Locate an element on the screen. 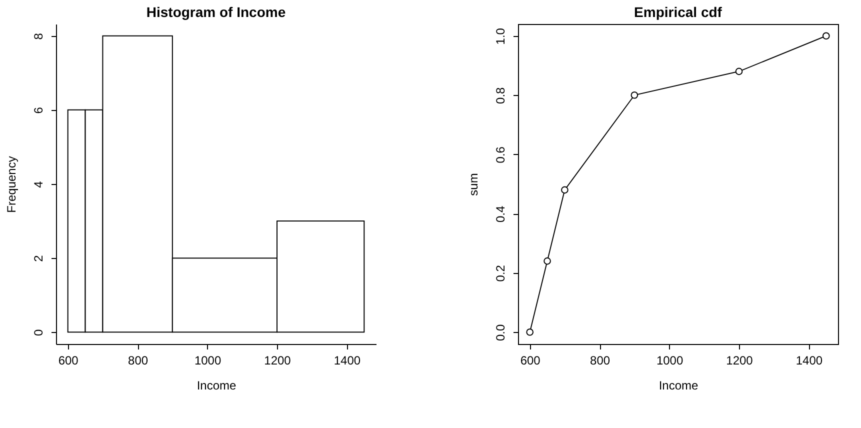 This screenshot has height=428, width=861. y-tick-label: 0.6 is located at coordinates (501, 155).